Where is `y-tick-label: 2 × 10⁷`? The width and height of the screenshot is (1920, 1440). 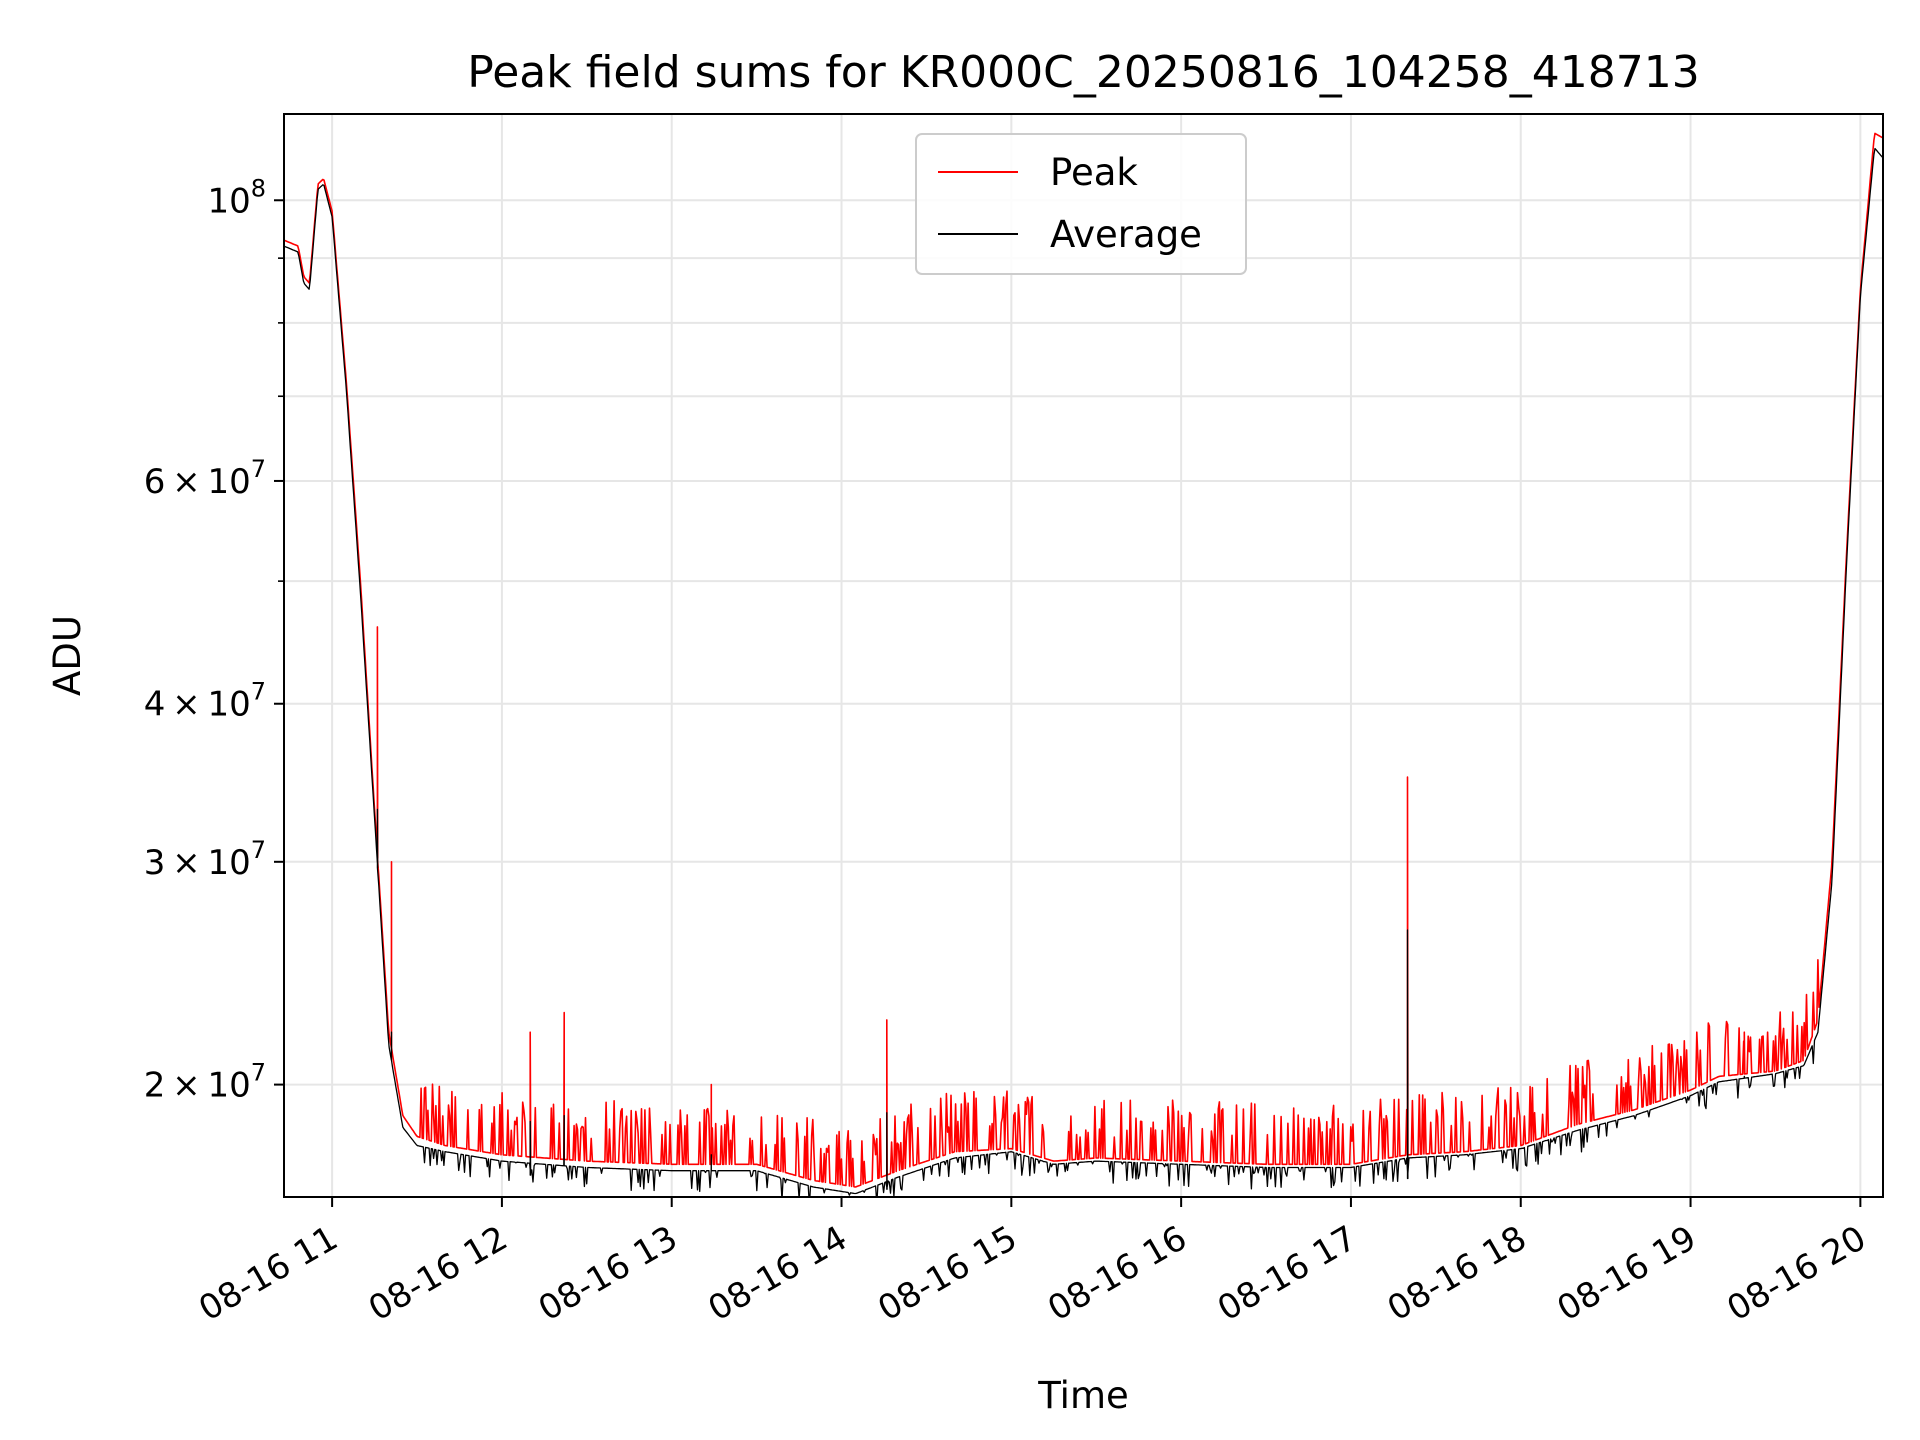 y-tick-label: 2 × 10⁷ is located at coordinates (205, 1082).